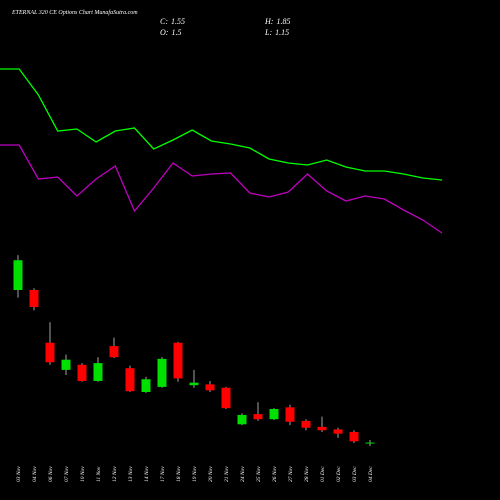  Describe the element at coordinates (211, 474) in the screenshot. I see `x-tick-label: 20 Nov` at that location.